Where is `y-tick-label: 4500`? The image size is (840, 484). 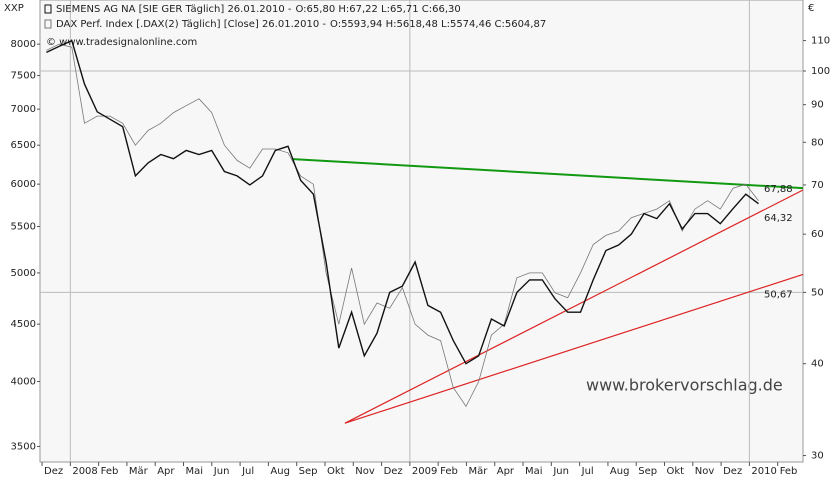 y-tick-label: 4500 is located at coordinates (23, 324).